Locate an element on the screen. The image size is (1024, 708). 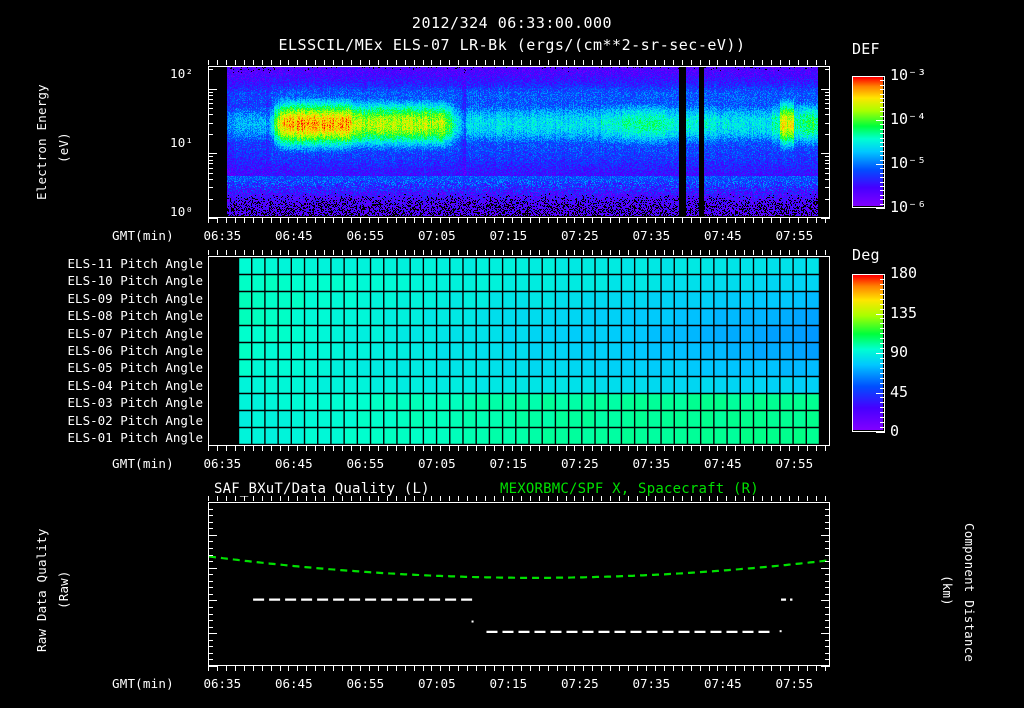
def-colorbar-title: DEF is located at coordinates (866, 49).